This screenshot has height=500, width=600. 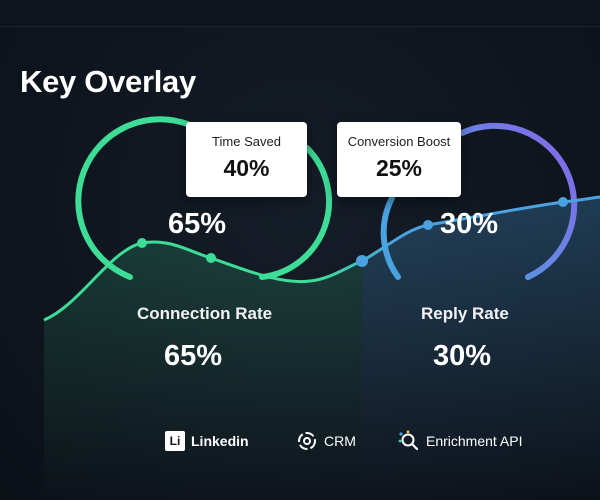 What do you see at coordinates (465, 313) in the screenshot?
I see `metric-label-reply-rate: Reply Rate` at bounding box center [465, 313].